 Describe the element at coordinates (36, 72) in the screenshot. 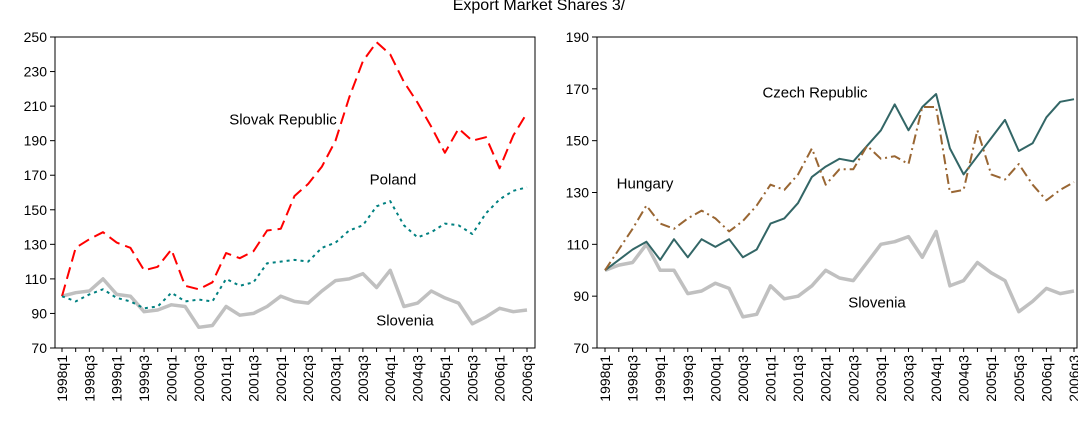

I see `y-tick-label: 230` at that location.